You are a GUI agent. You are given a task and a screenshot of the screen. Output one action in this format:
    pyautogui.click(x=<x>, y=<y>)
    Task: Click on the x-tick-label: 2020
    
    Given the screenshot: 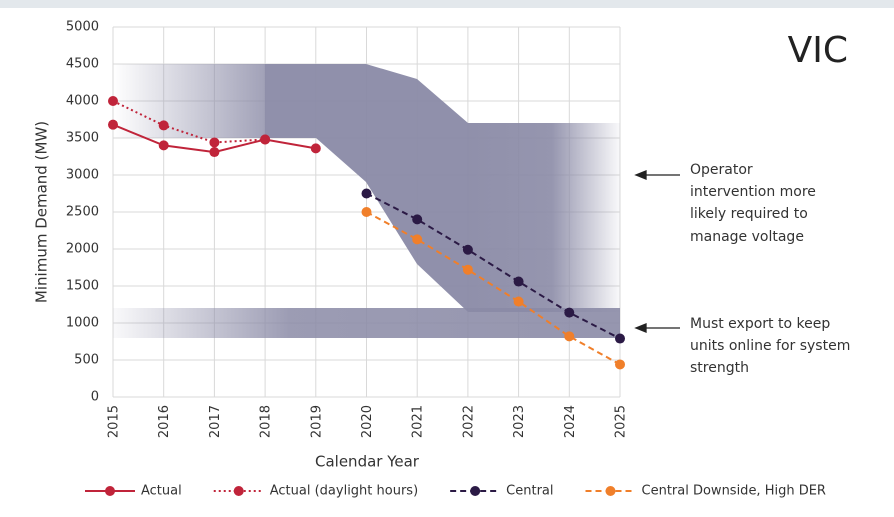 What is the action you would take?
    pyautogui.click(x=367, y=421)
    